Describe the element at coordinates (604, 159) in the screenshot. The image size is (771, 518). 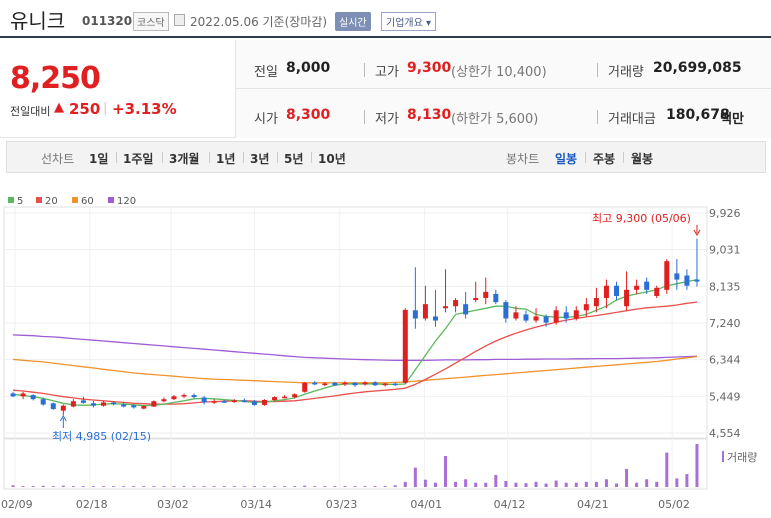
I see `candle-weekly: 주봉` at that location.